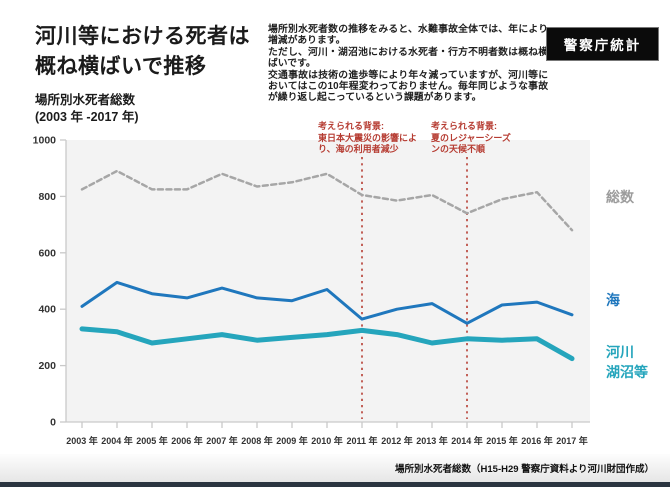 Image resolution: width=670 pixels, height=487 pixels. Describe the element at coordinates (620, 197) in the screenshot. I see `legend-total: 総数` at that location.